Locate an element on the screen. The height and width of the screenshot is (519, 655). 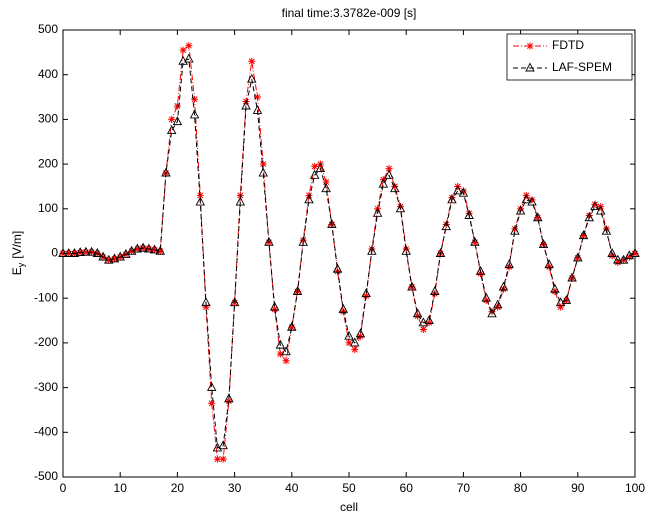
x-tick-label: 80 is located at coordinates (521, 488).